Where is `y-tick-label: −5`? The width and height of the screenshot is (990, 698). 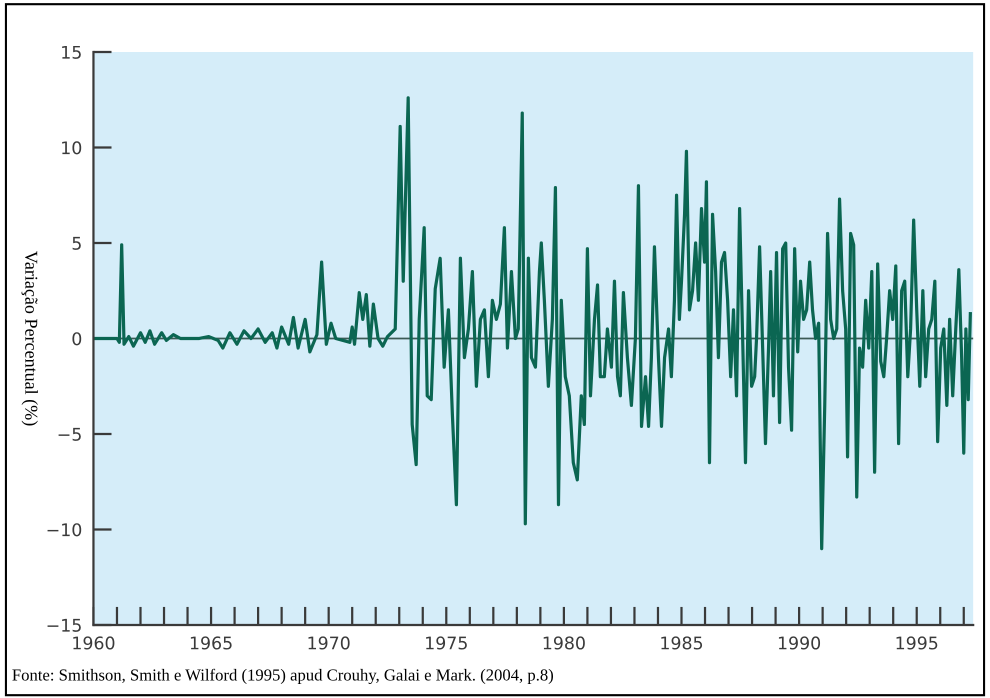
y-tick-label: −5 is located at coordinates (69, 434).